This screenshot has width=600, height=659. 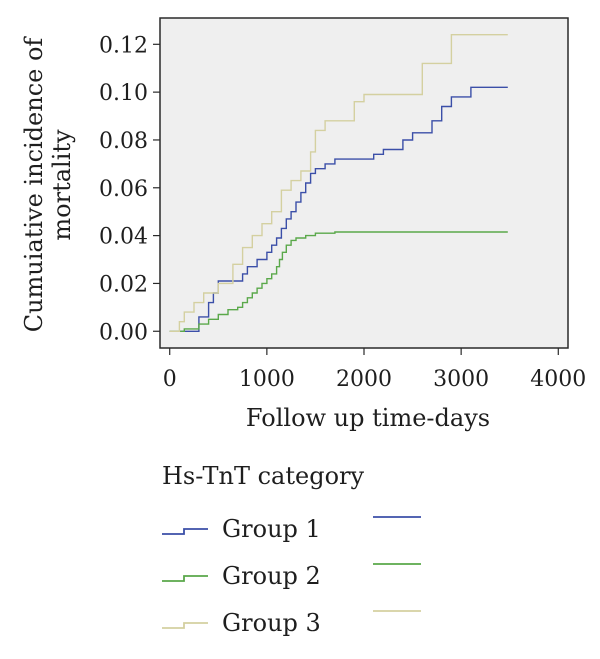 I want to click on x-tick-label: 4000, so click(x=558, y=379).